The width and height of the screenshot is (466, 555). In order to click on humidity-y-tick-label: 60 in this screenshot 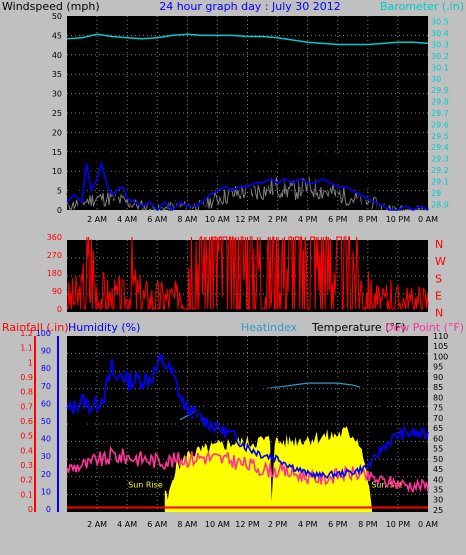, I will do `click(46, 403)`.